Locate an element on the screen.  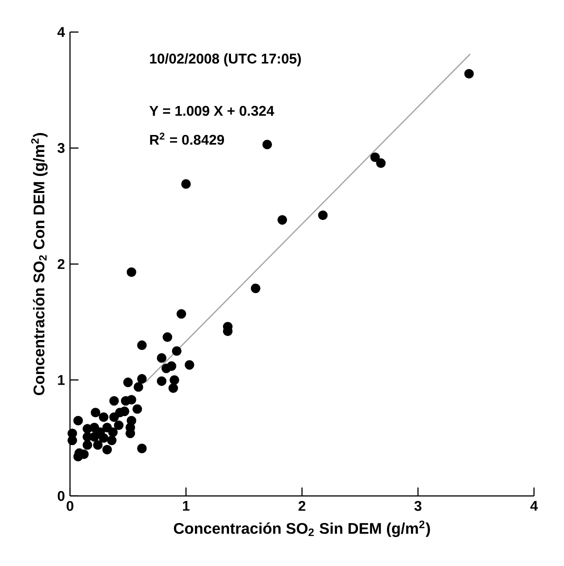
y-axis-title: Concentración SO$_{2}$ Con DEM (g/m$^{2}$) is located at coordinates (39, 264).